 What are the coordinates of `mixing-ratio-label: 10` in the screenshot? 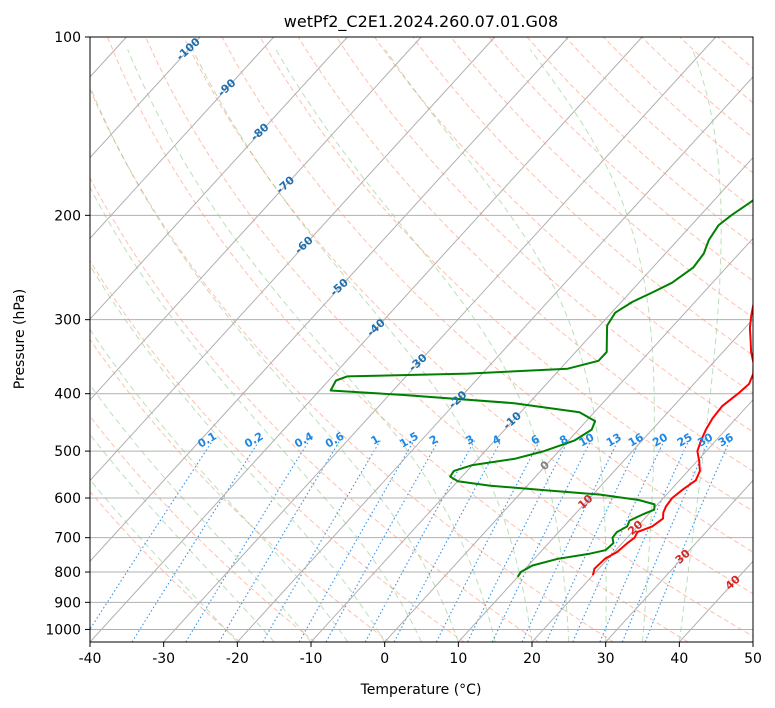 It's located at (587, 439).